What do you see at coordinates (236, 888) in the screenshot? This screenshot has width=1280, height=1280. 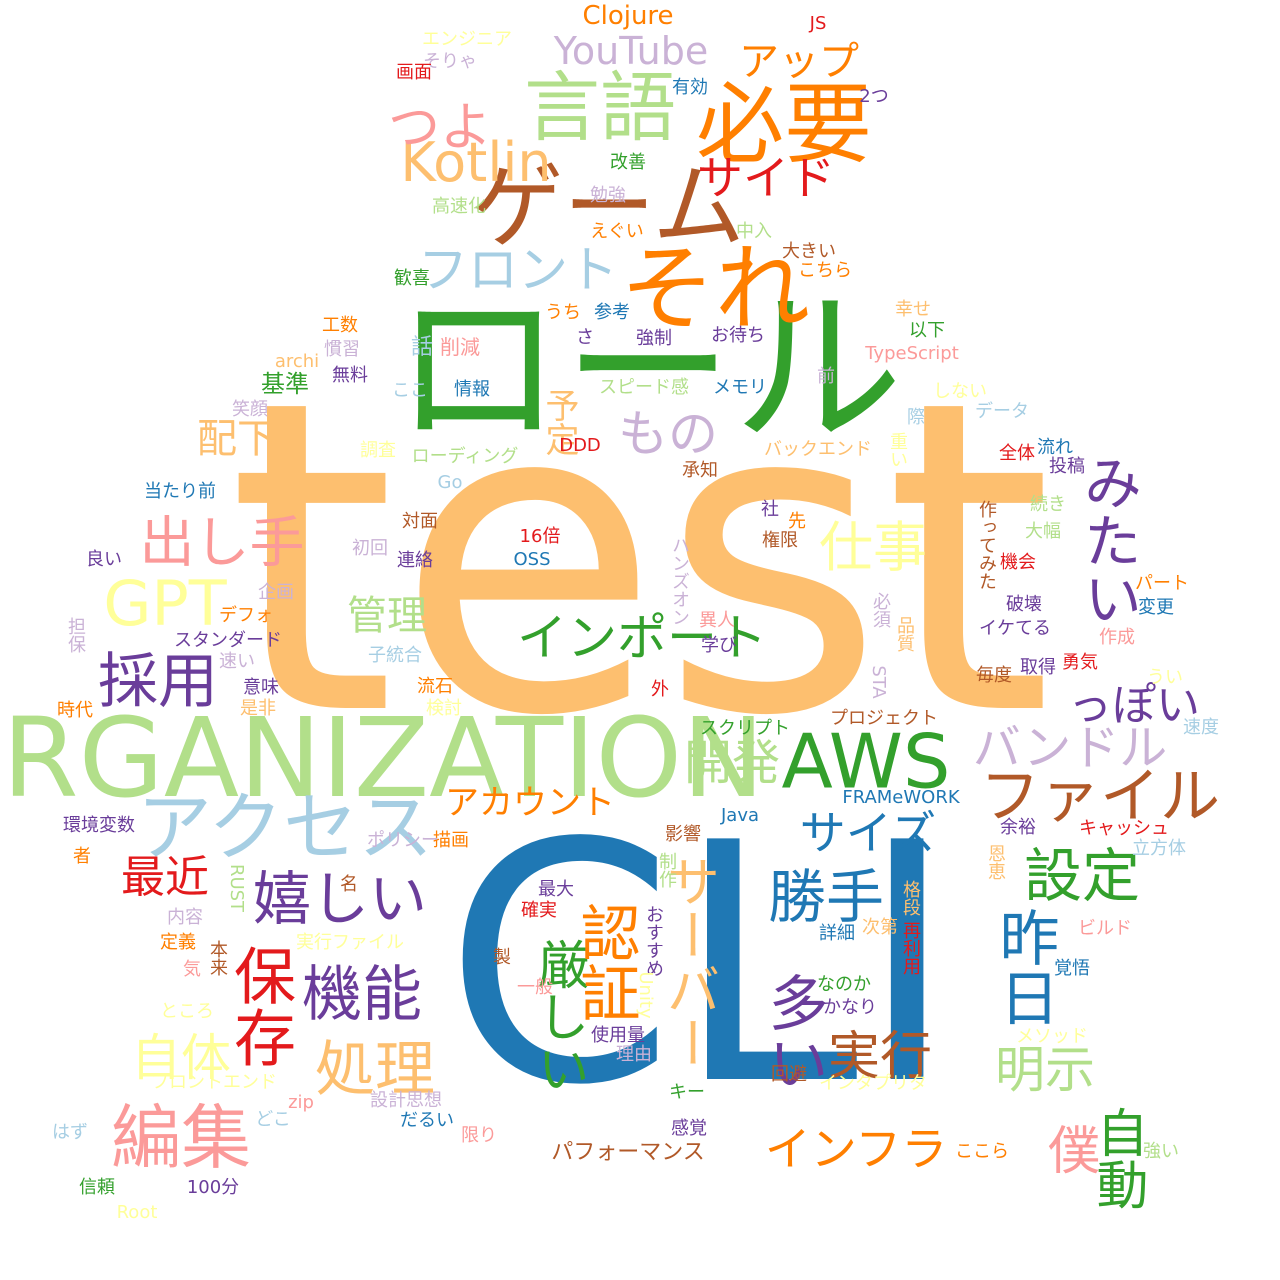 I see `word-item: RUST` at bounding box center [236, 888].